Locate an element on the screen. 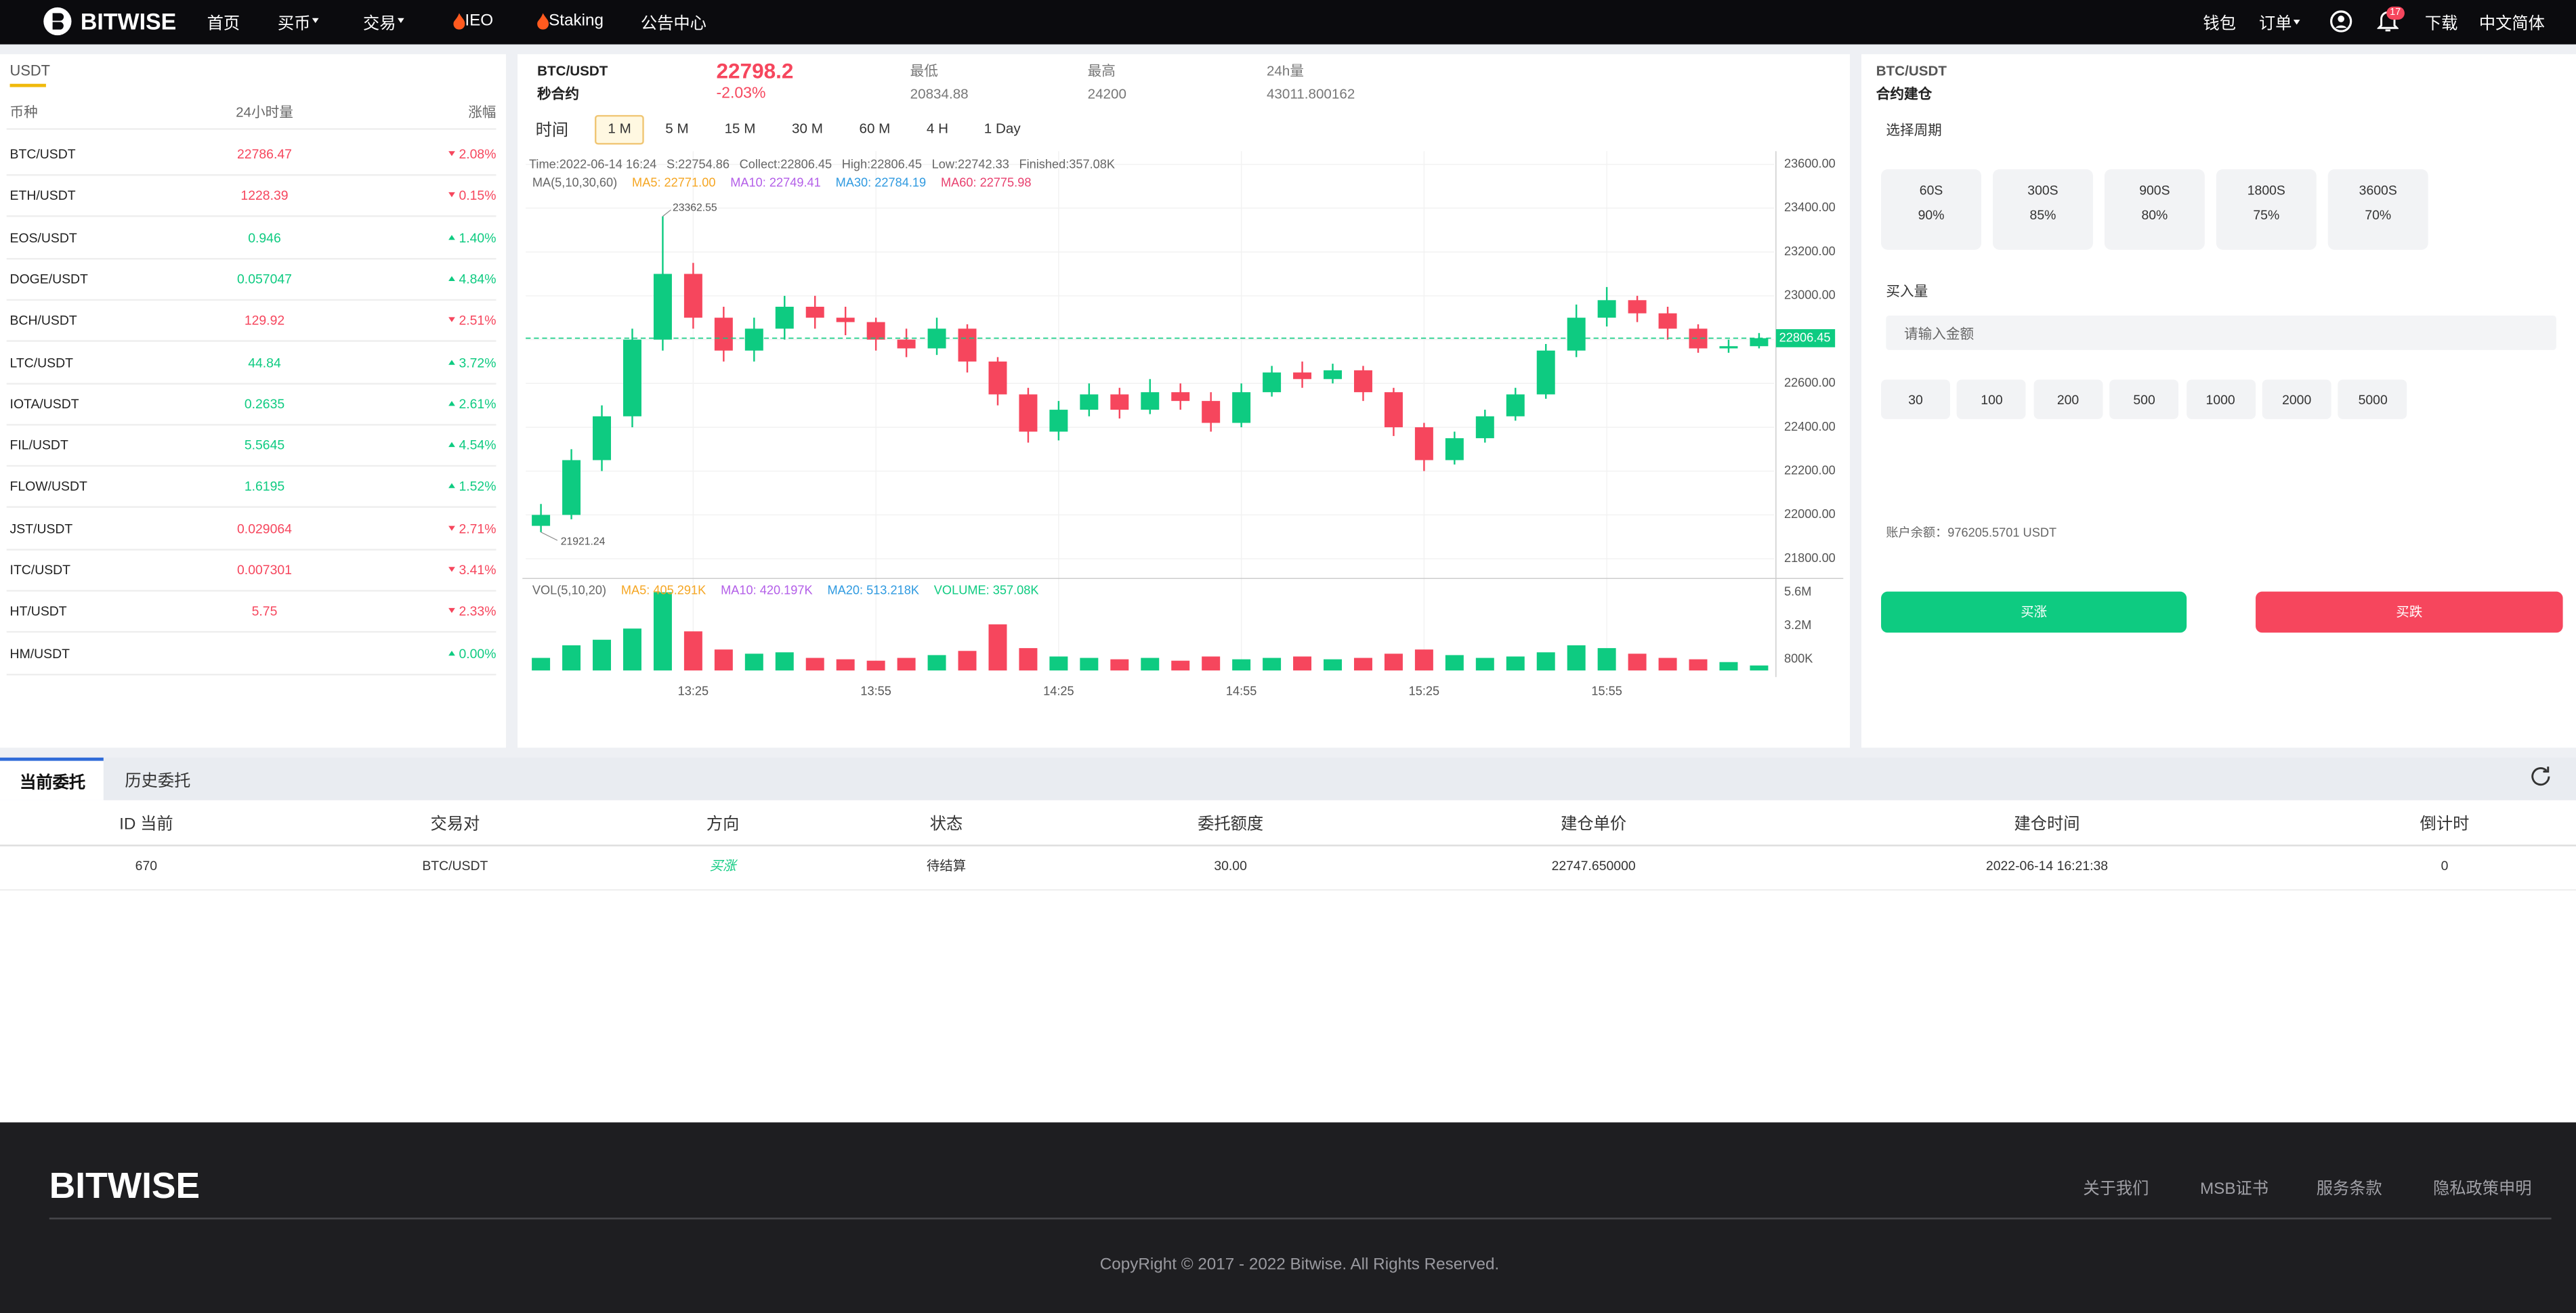 The height and width of the screenshot is (1313, 2576). amount-button: 500 is located at coordinates (2144, 399).